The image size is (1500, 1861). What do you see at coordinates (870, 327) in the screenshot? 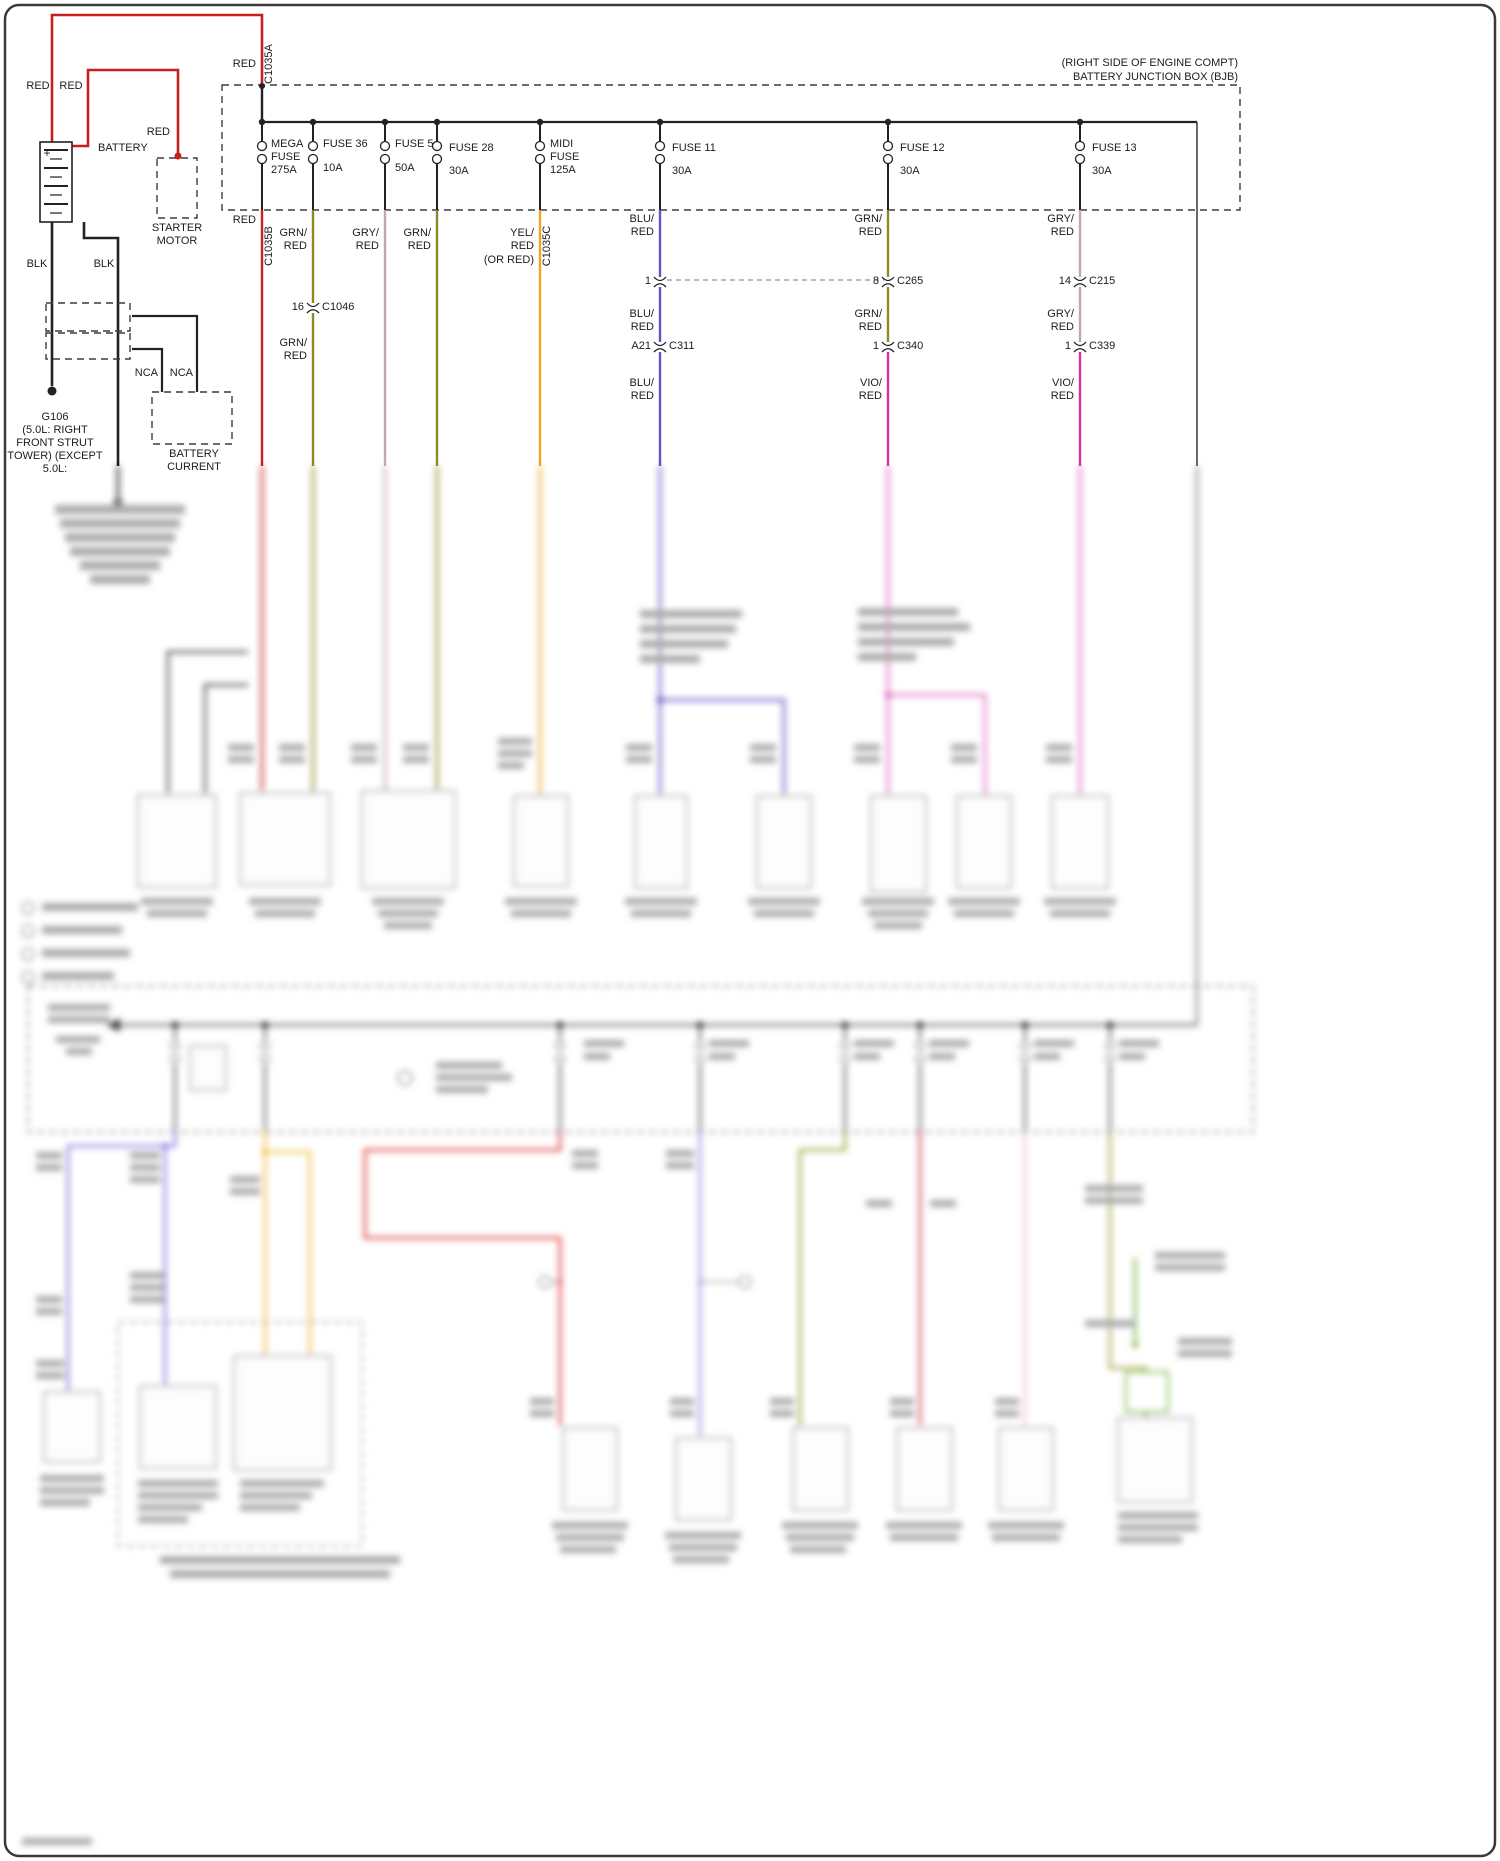
I see `f12-wire2-2: RED` at bounding box center [870, 327].